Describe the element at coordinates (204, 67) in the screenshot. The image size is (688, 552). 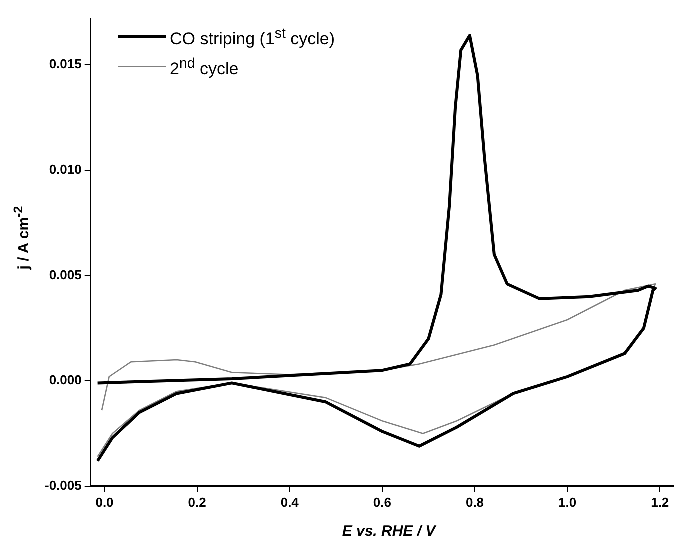
I see `legend-label: 2$^{nd}$ cycle` at that location.